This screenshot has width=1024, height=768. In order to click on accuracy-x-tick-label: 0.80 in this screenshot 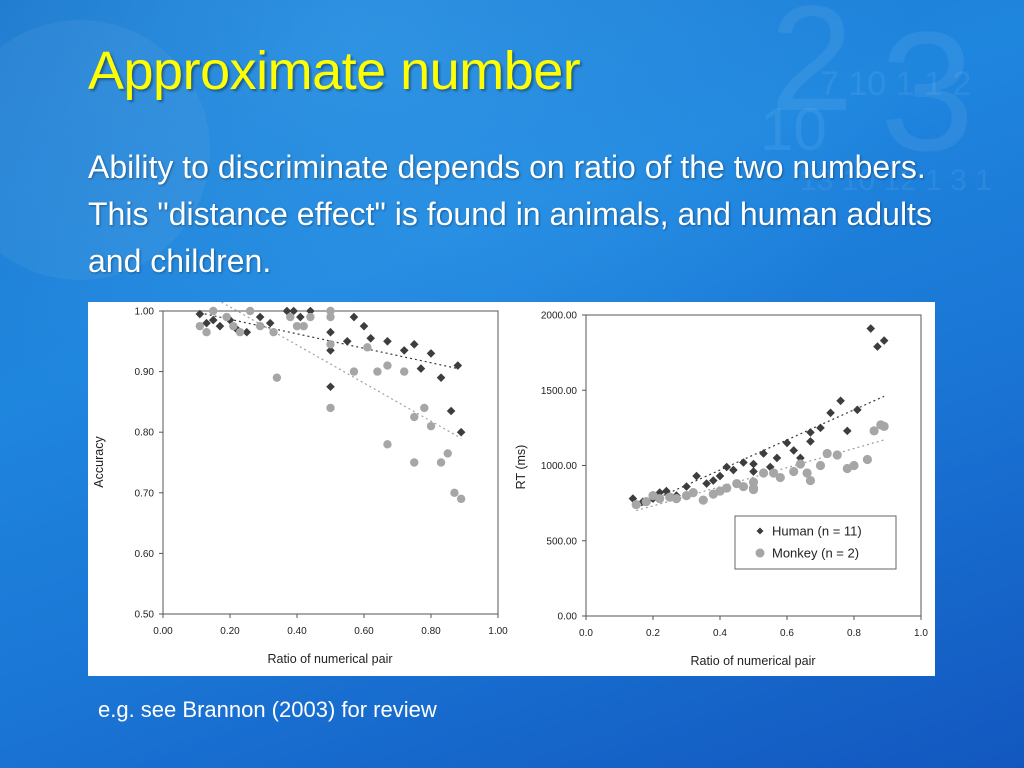, I will do `click(431, 631)`.